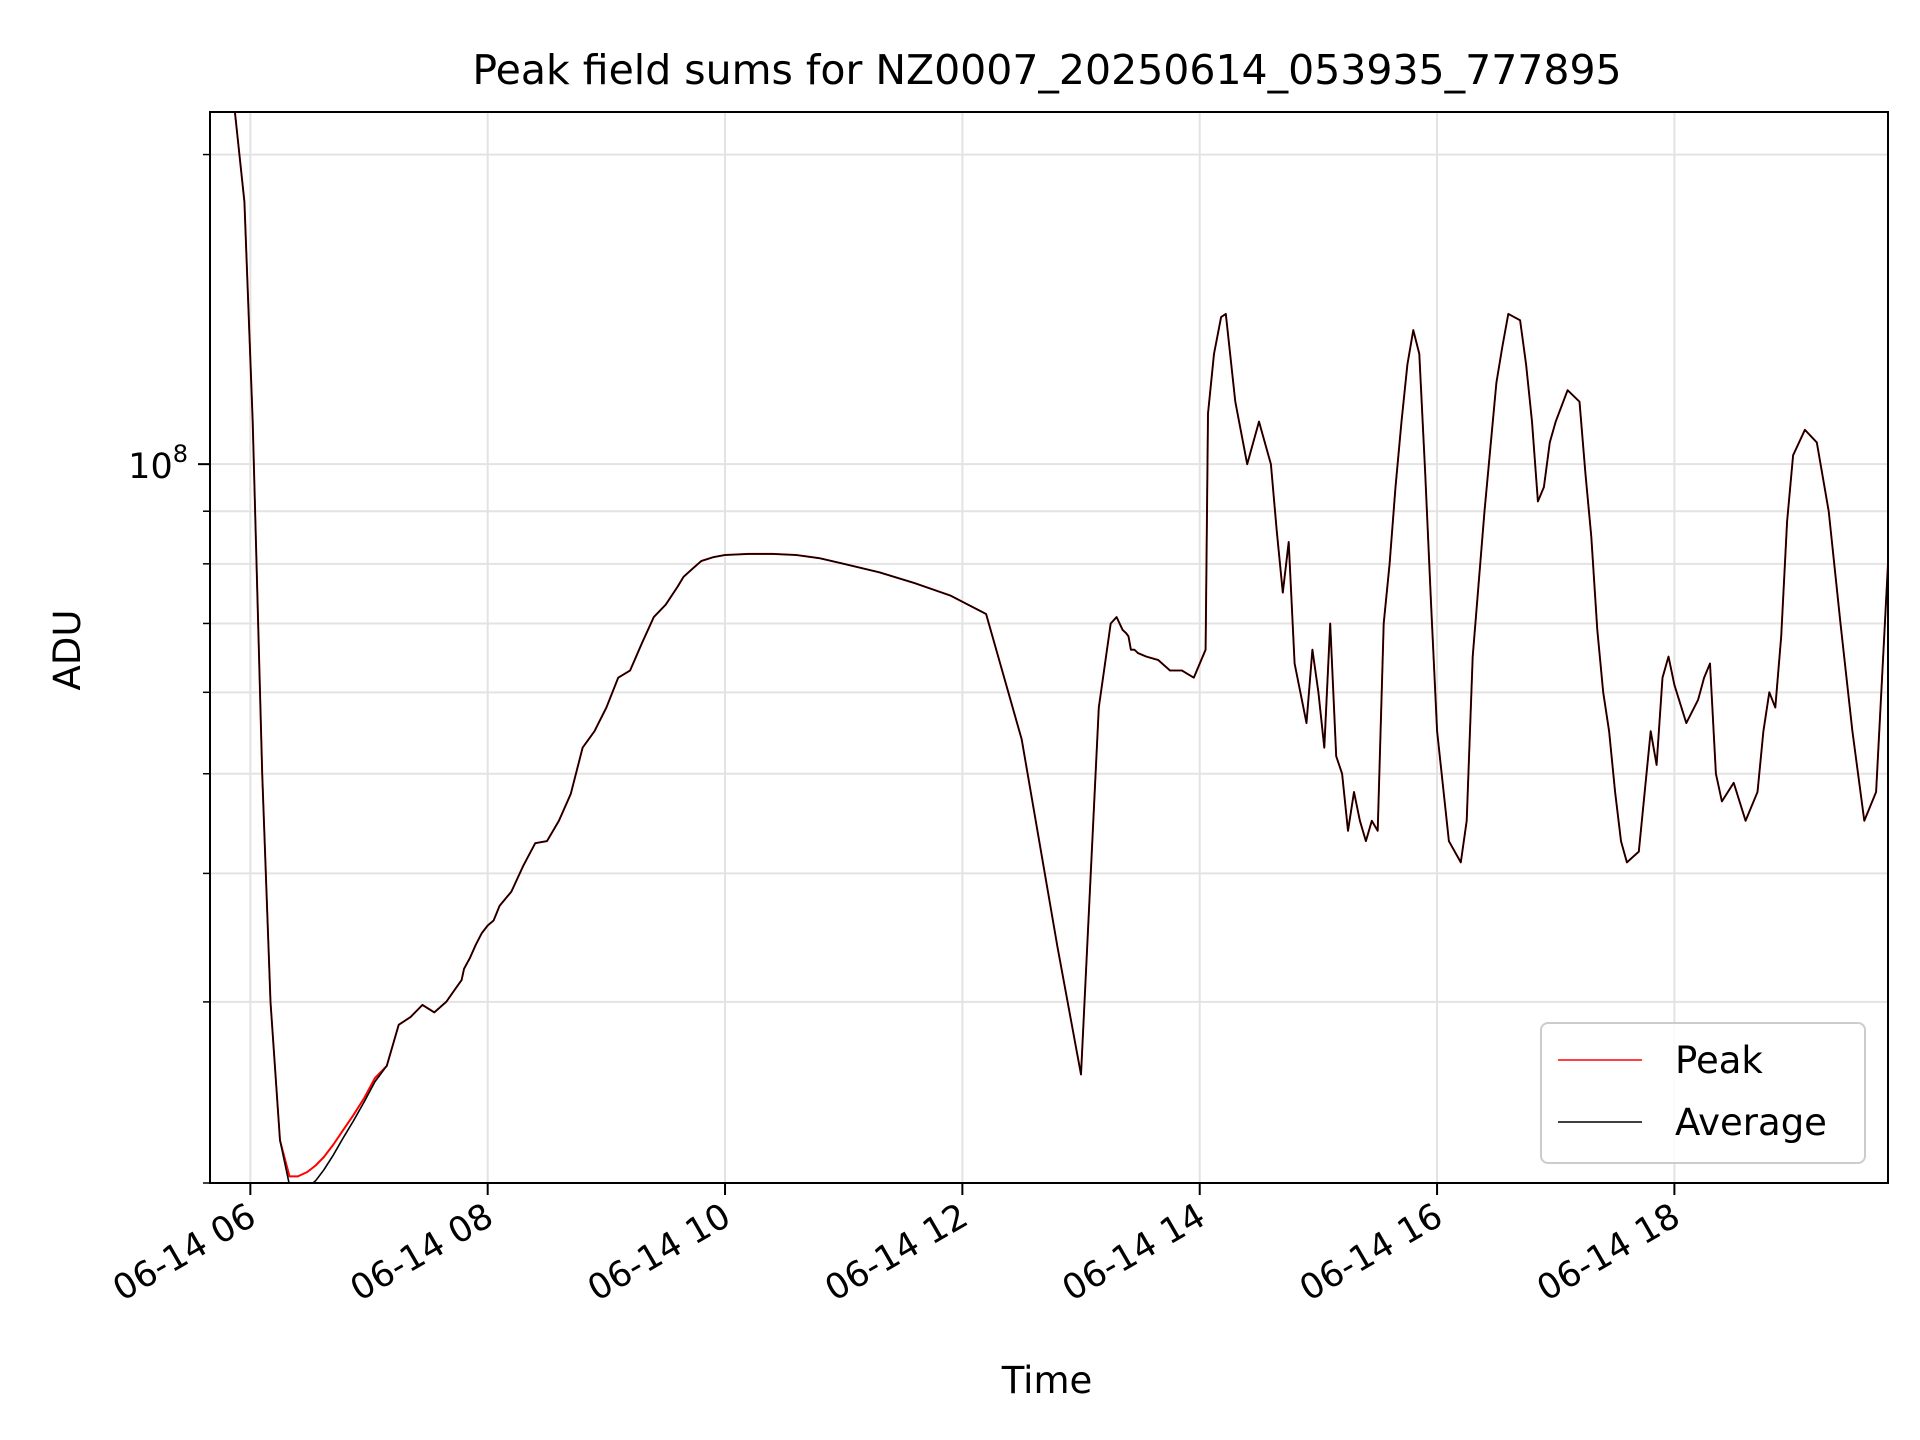 This screenshot has width=1920, height=1440. I want to click on x-tick-label: 06-14 06, so click(185, 1252).